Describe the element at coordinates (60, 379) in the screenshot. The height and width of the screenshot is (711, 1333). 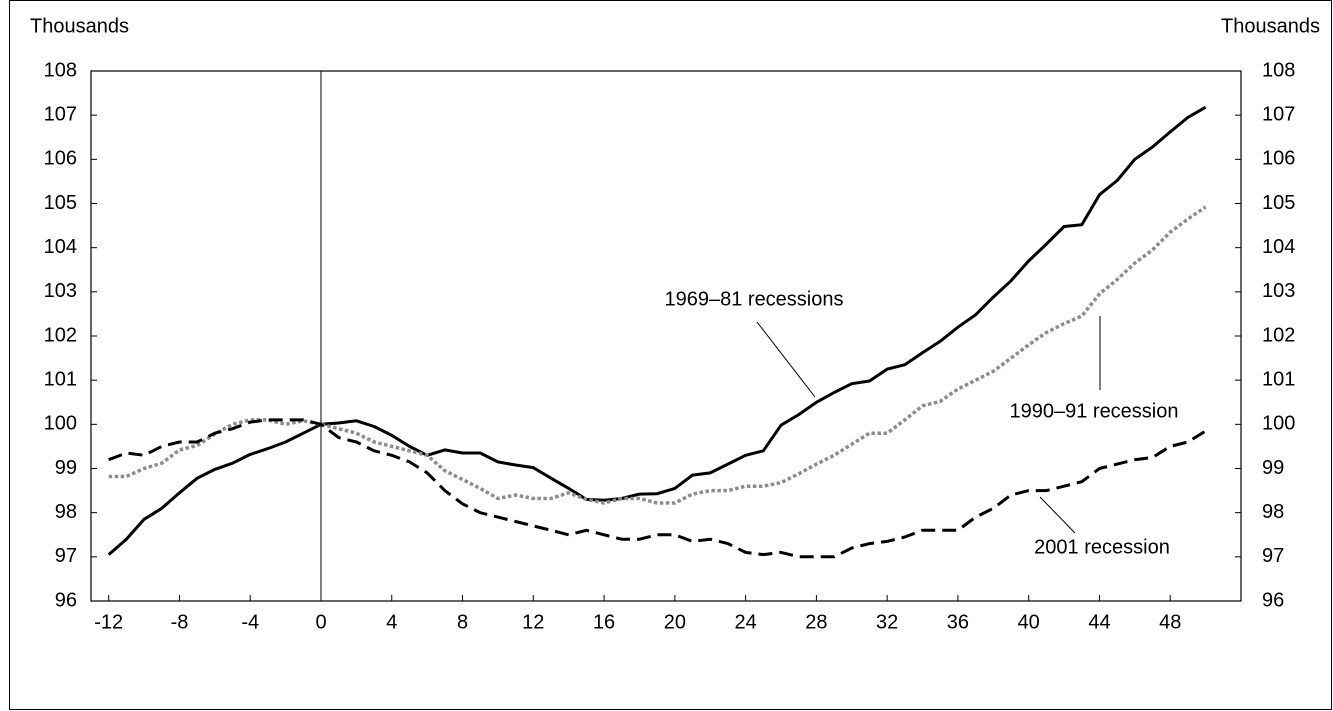
I see `y-tick-label: 101` at that location.